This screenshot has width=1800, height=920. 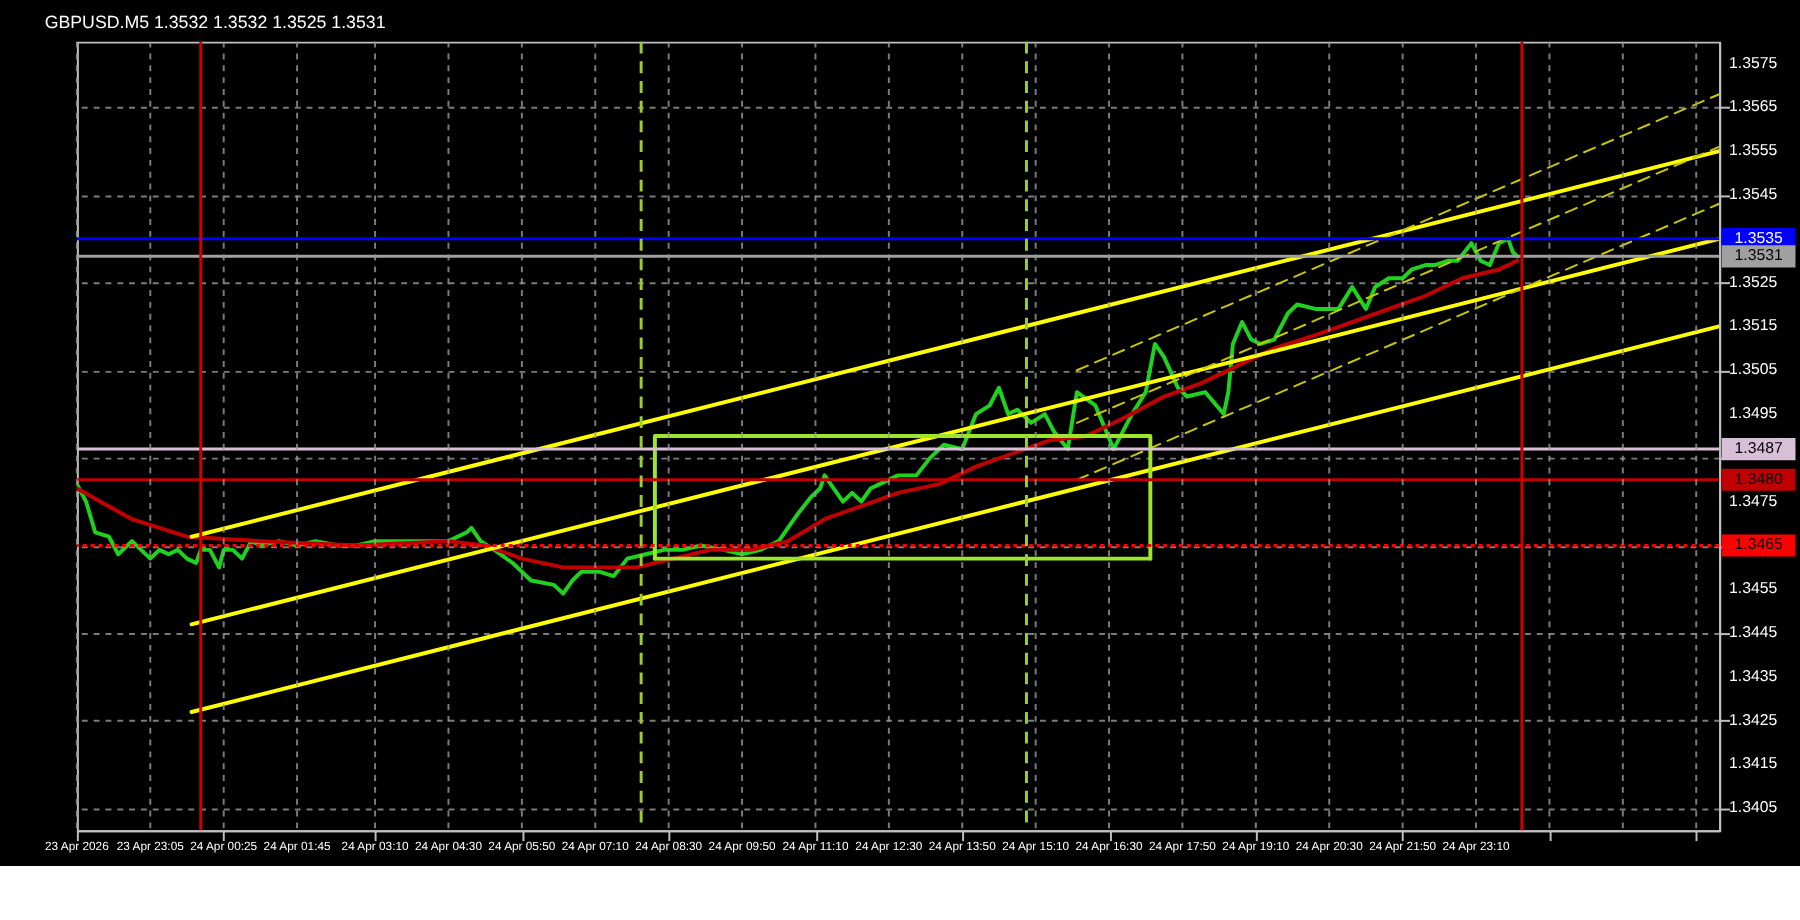 What do you see at coordinates (1754, 807) in the screenshot?
I see `y-tick-label: 1.3405` at bounding box center [1754, 807].